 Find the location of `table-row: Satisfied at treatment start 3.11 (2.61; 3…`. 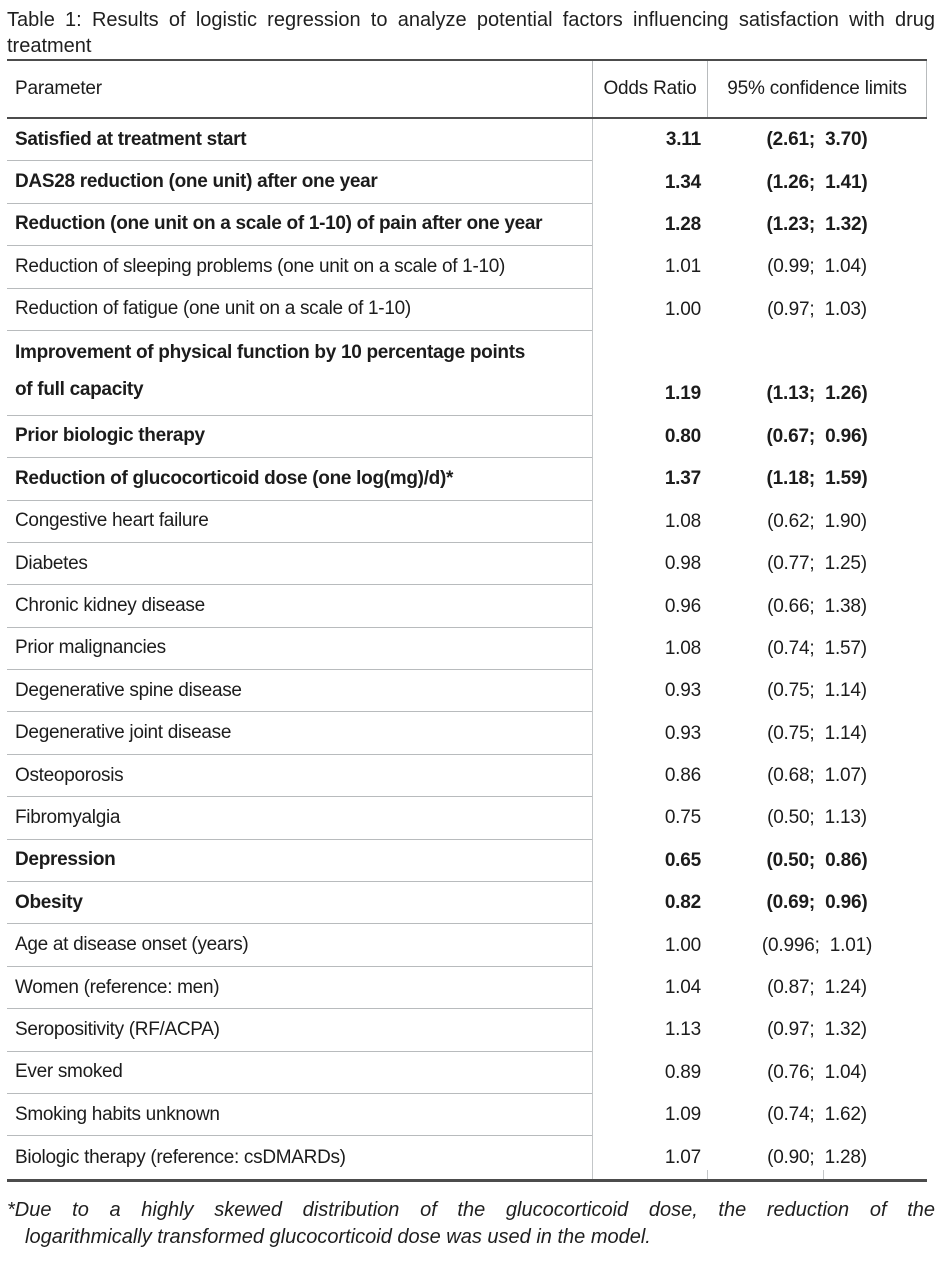

table-row: Satisfied at treatment start 3.11 (2.61; 3… is located at coordinates (467, 140).